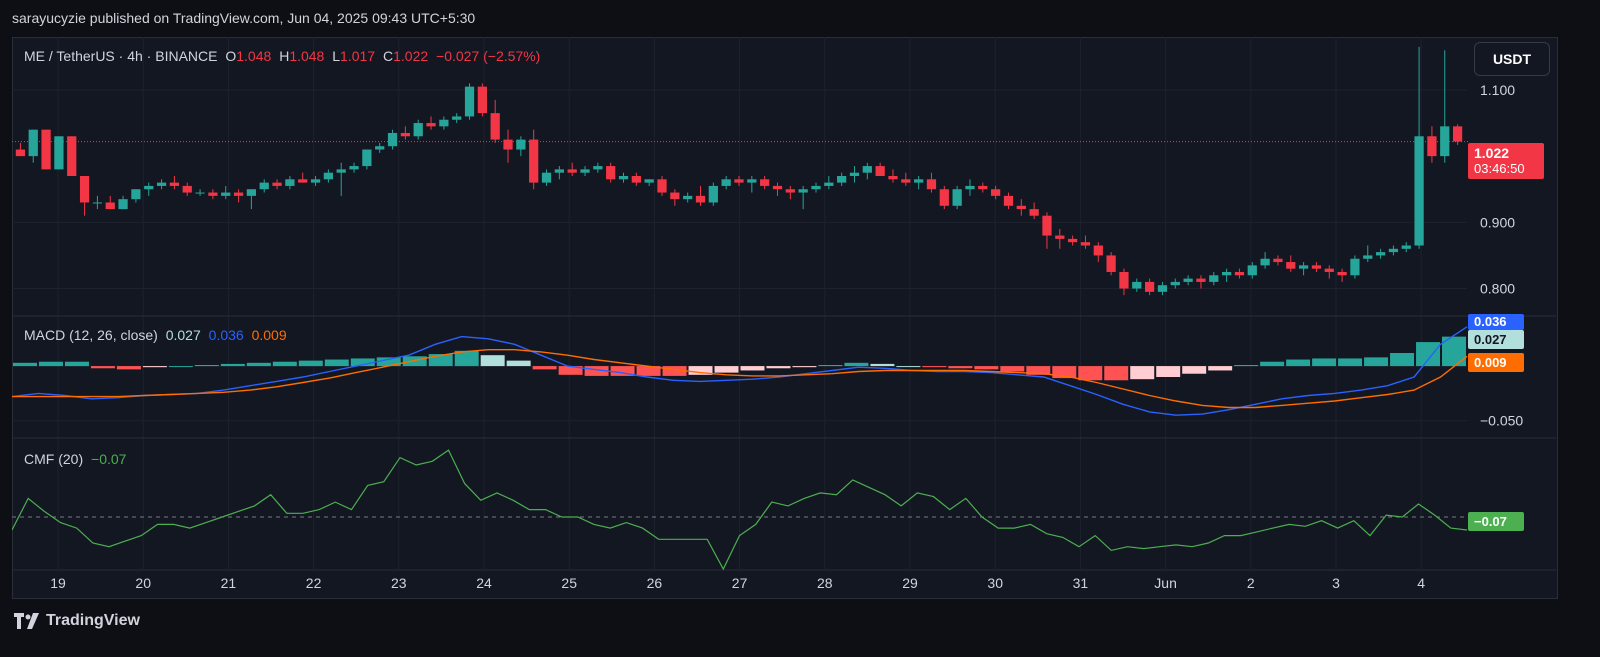 This screenshot has height=657, width=1600. Describe the element at coordinates (569, 583) in the screenshot. I see `x-tick-label: 25` at that location.